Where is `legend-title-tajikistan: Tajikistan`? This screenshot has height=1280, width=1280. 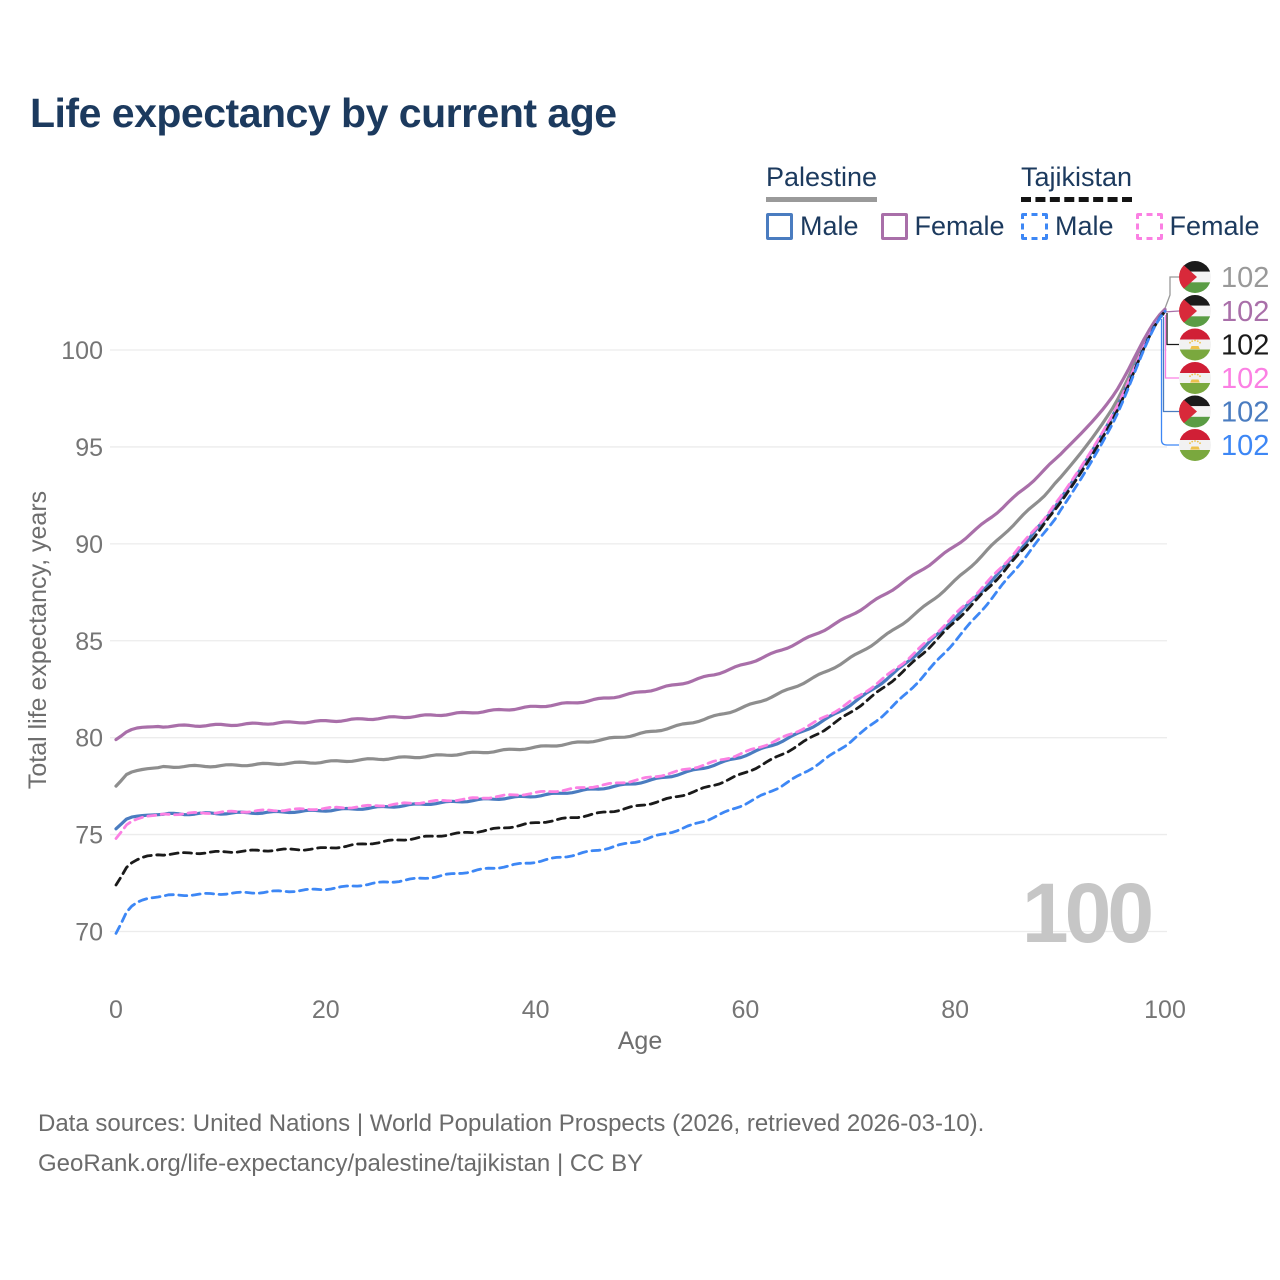 legend-title-tajikistan: Tajikistan is located at coordinates (1077, 182).